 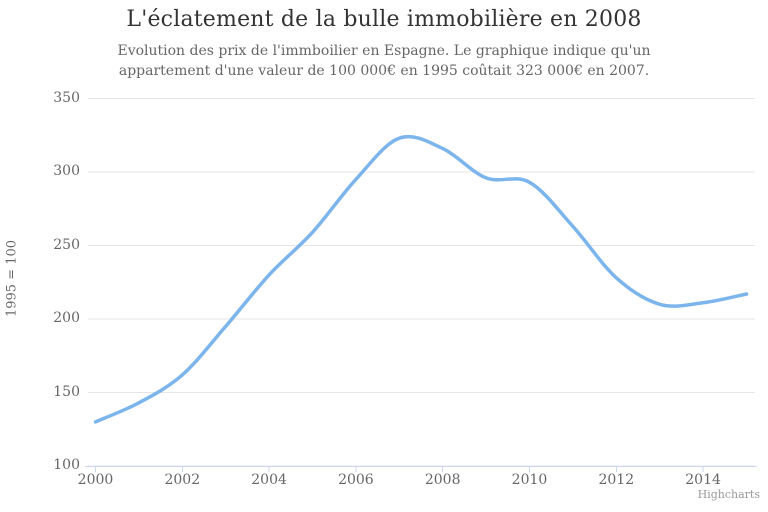 I want to click on x-axis-label: 2008, so click(x=442, y=480).